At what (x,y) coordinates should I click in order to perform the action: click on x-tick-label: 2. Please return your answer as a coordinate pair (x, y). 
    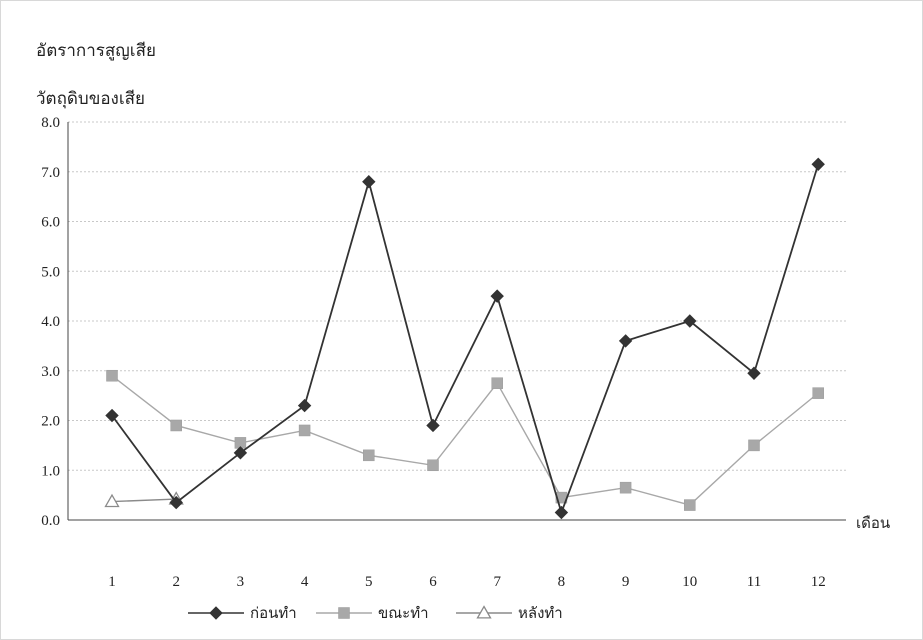
    Looking at the image, I should click on (176, 582).